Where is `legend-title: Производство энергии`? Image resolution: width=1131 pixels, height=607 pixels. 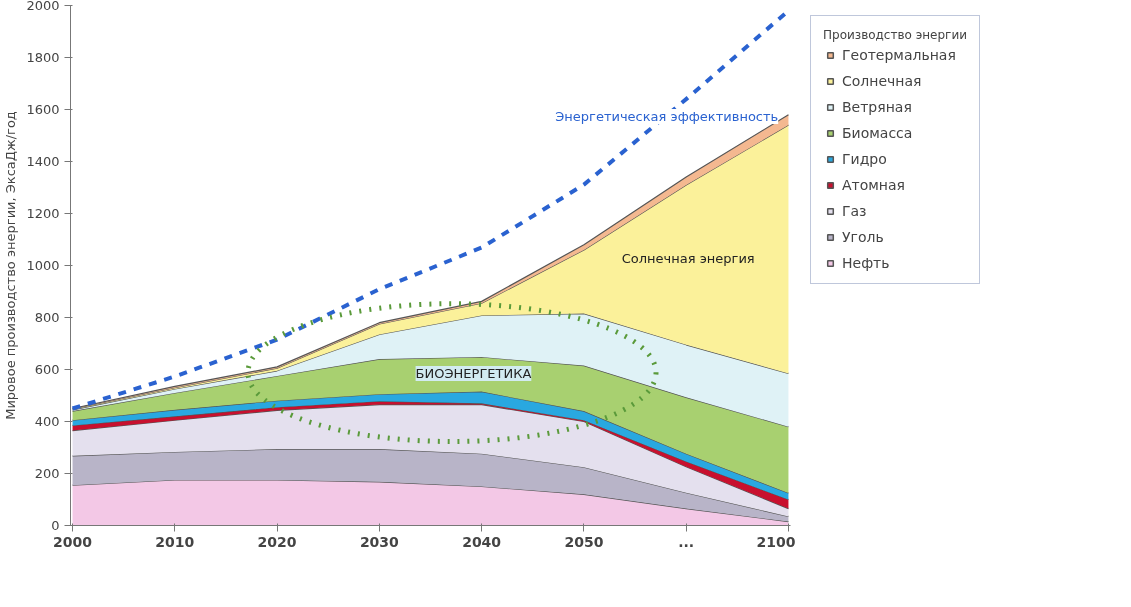
legend-title: Производство энергии is located at coordinates (895, 35).